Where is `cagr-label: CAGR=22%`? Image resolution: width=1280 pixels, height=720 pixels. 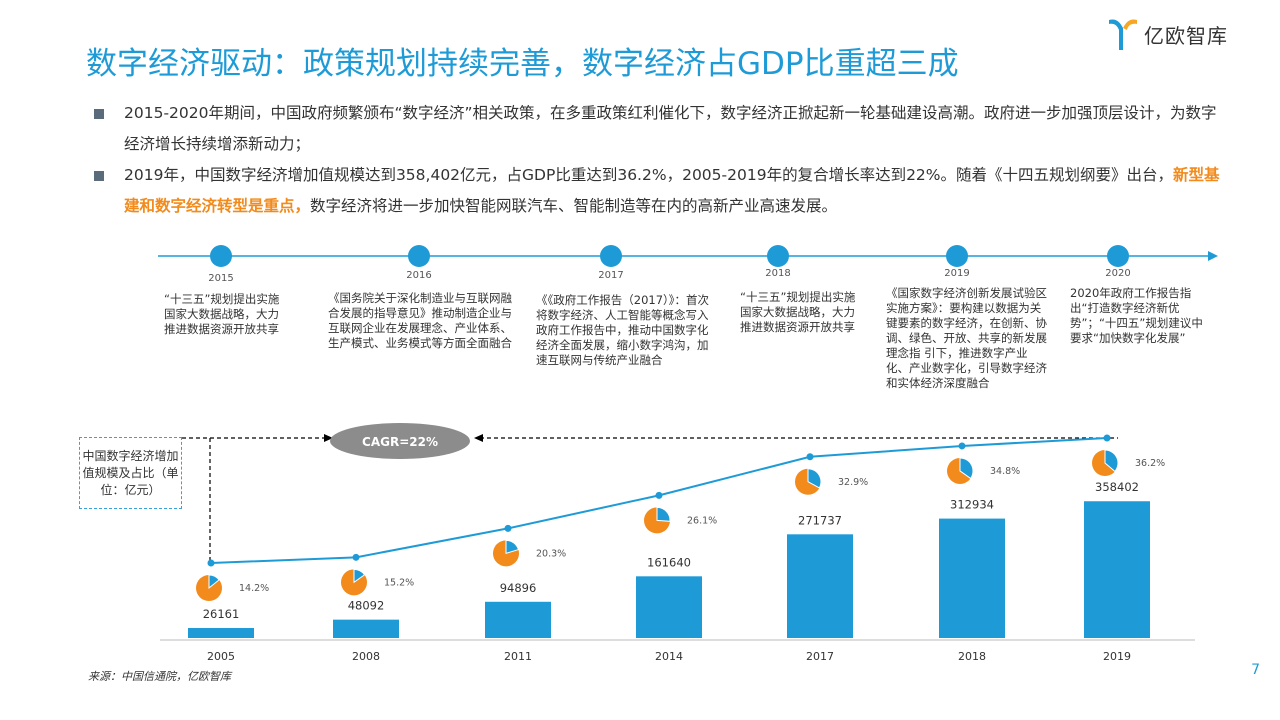 cagr-label: CAGR=22% is located at coordinates (400, 442).